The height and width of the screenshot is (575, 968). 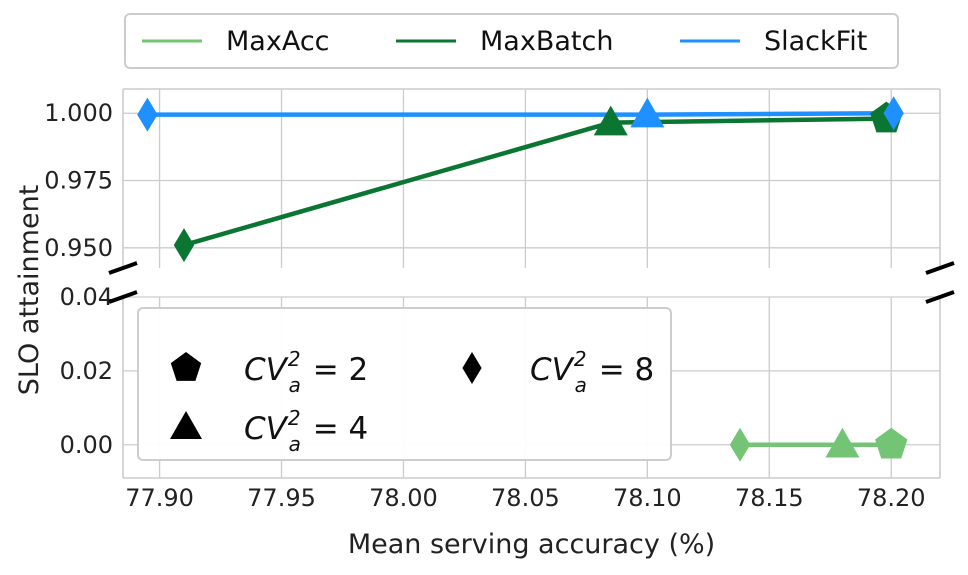 What do you see at coordinates (159, 498) in the screenshot?
I see `x-tick-label: 77.90` at bounding box center [159, 498].